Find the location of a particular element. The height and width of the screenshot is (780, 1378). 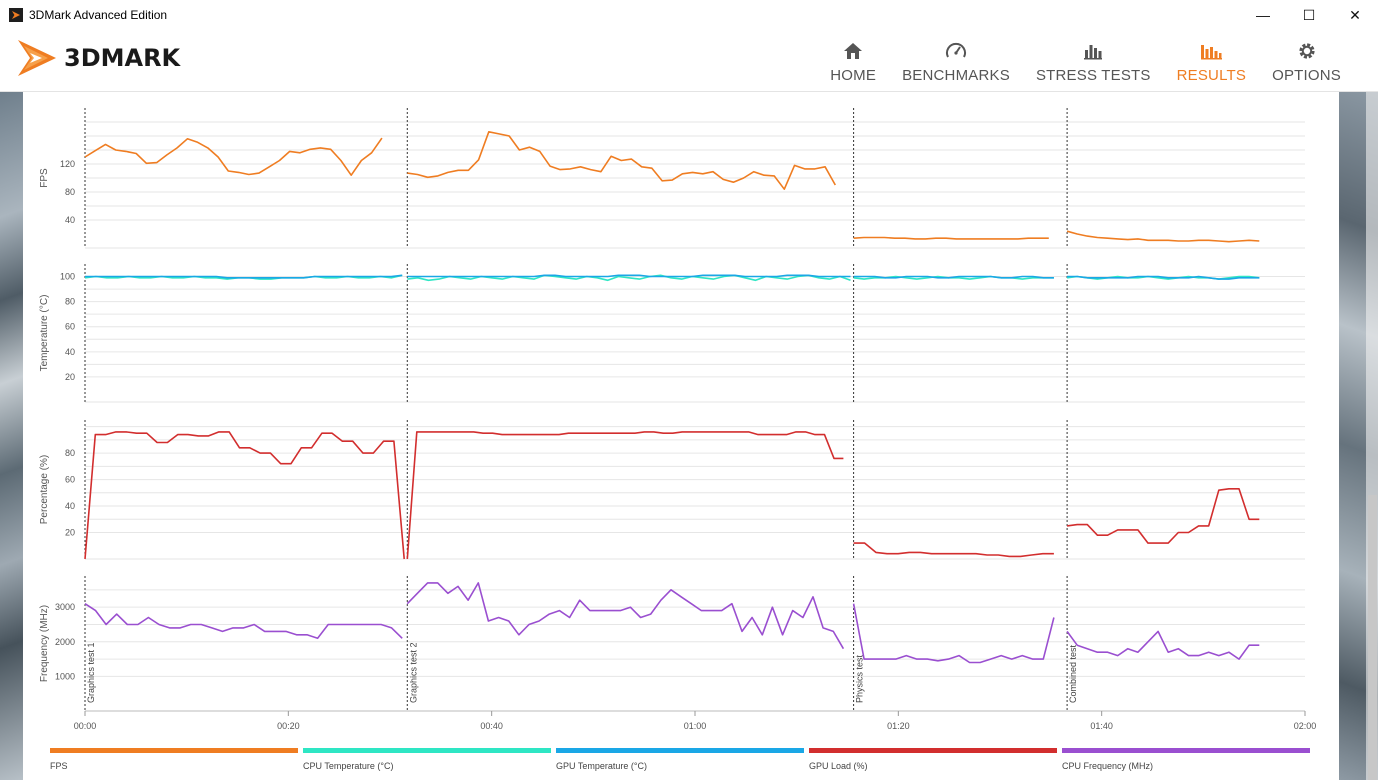

legend-item: CPU Temperature (°C) is located at coordinates (427, 761).